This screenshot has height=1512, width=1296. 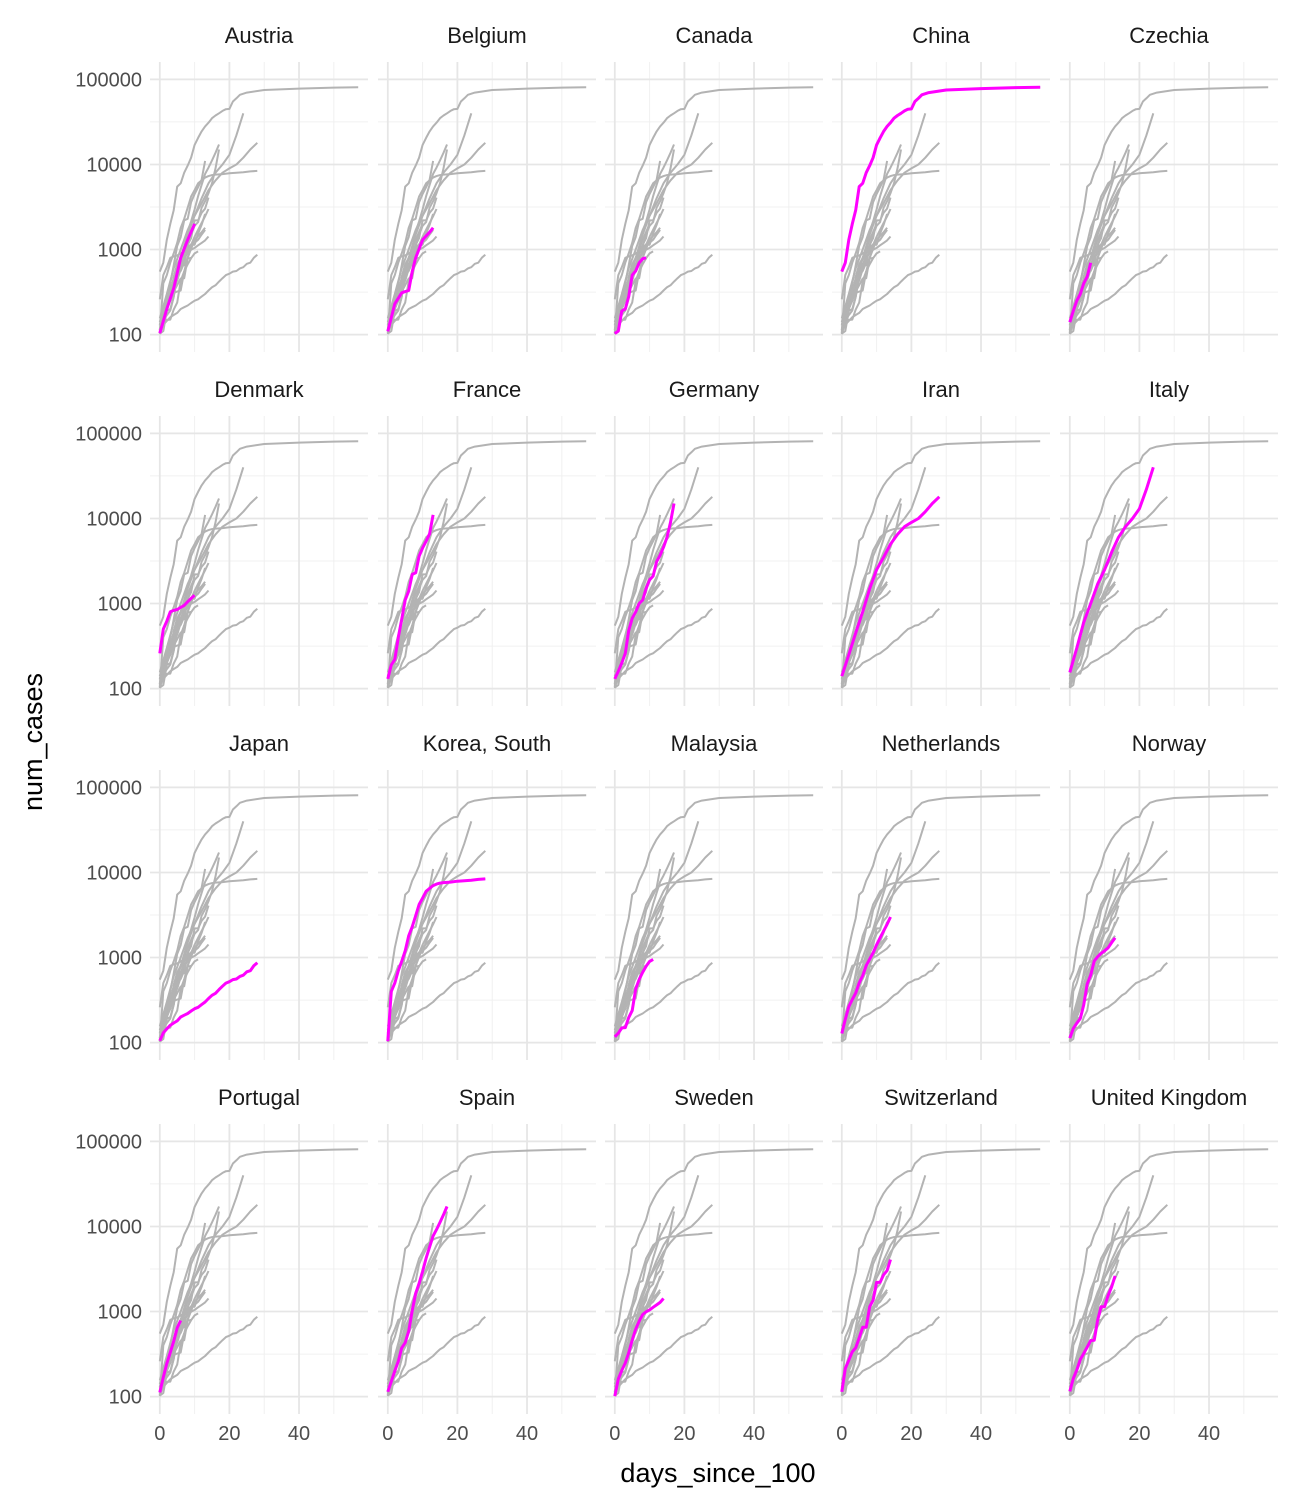 I want to click on facet-label: Czechia, so click(x=1169, y=35).